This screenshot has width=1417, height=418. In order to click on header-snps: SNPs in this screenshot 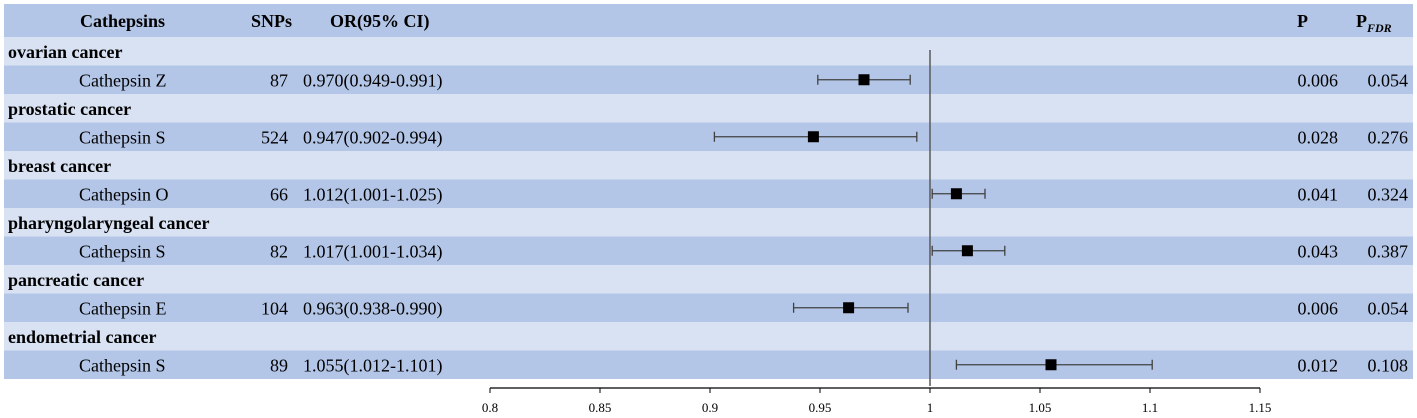, I will do `click(271, 21)`.